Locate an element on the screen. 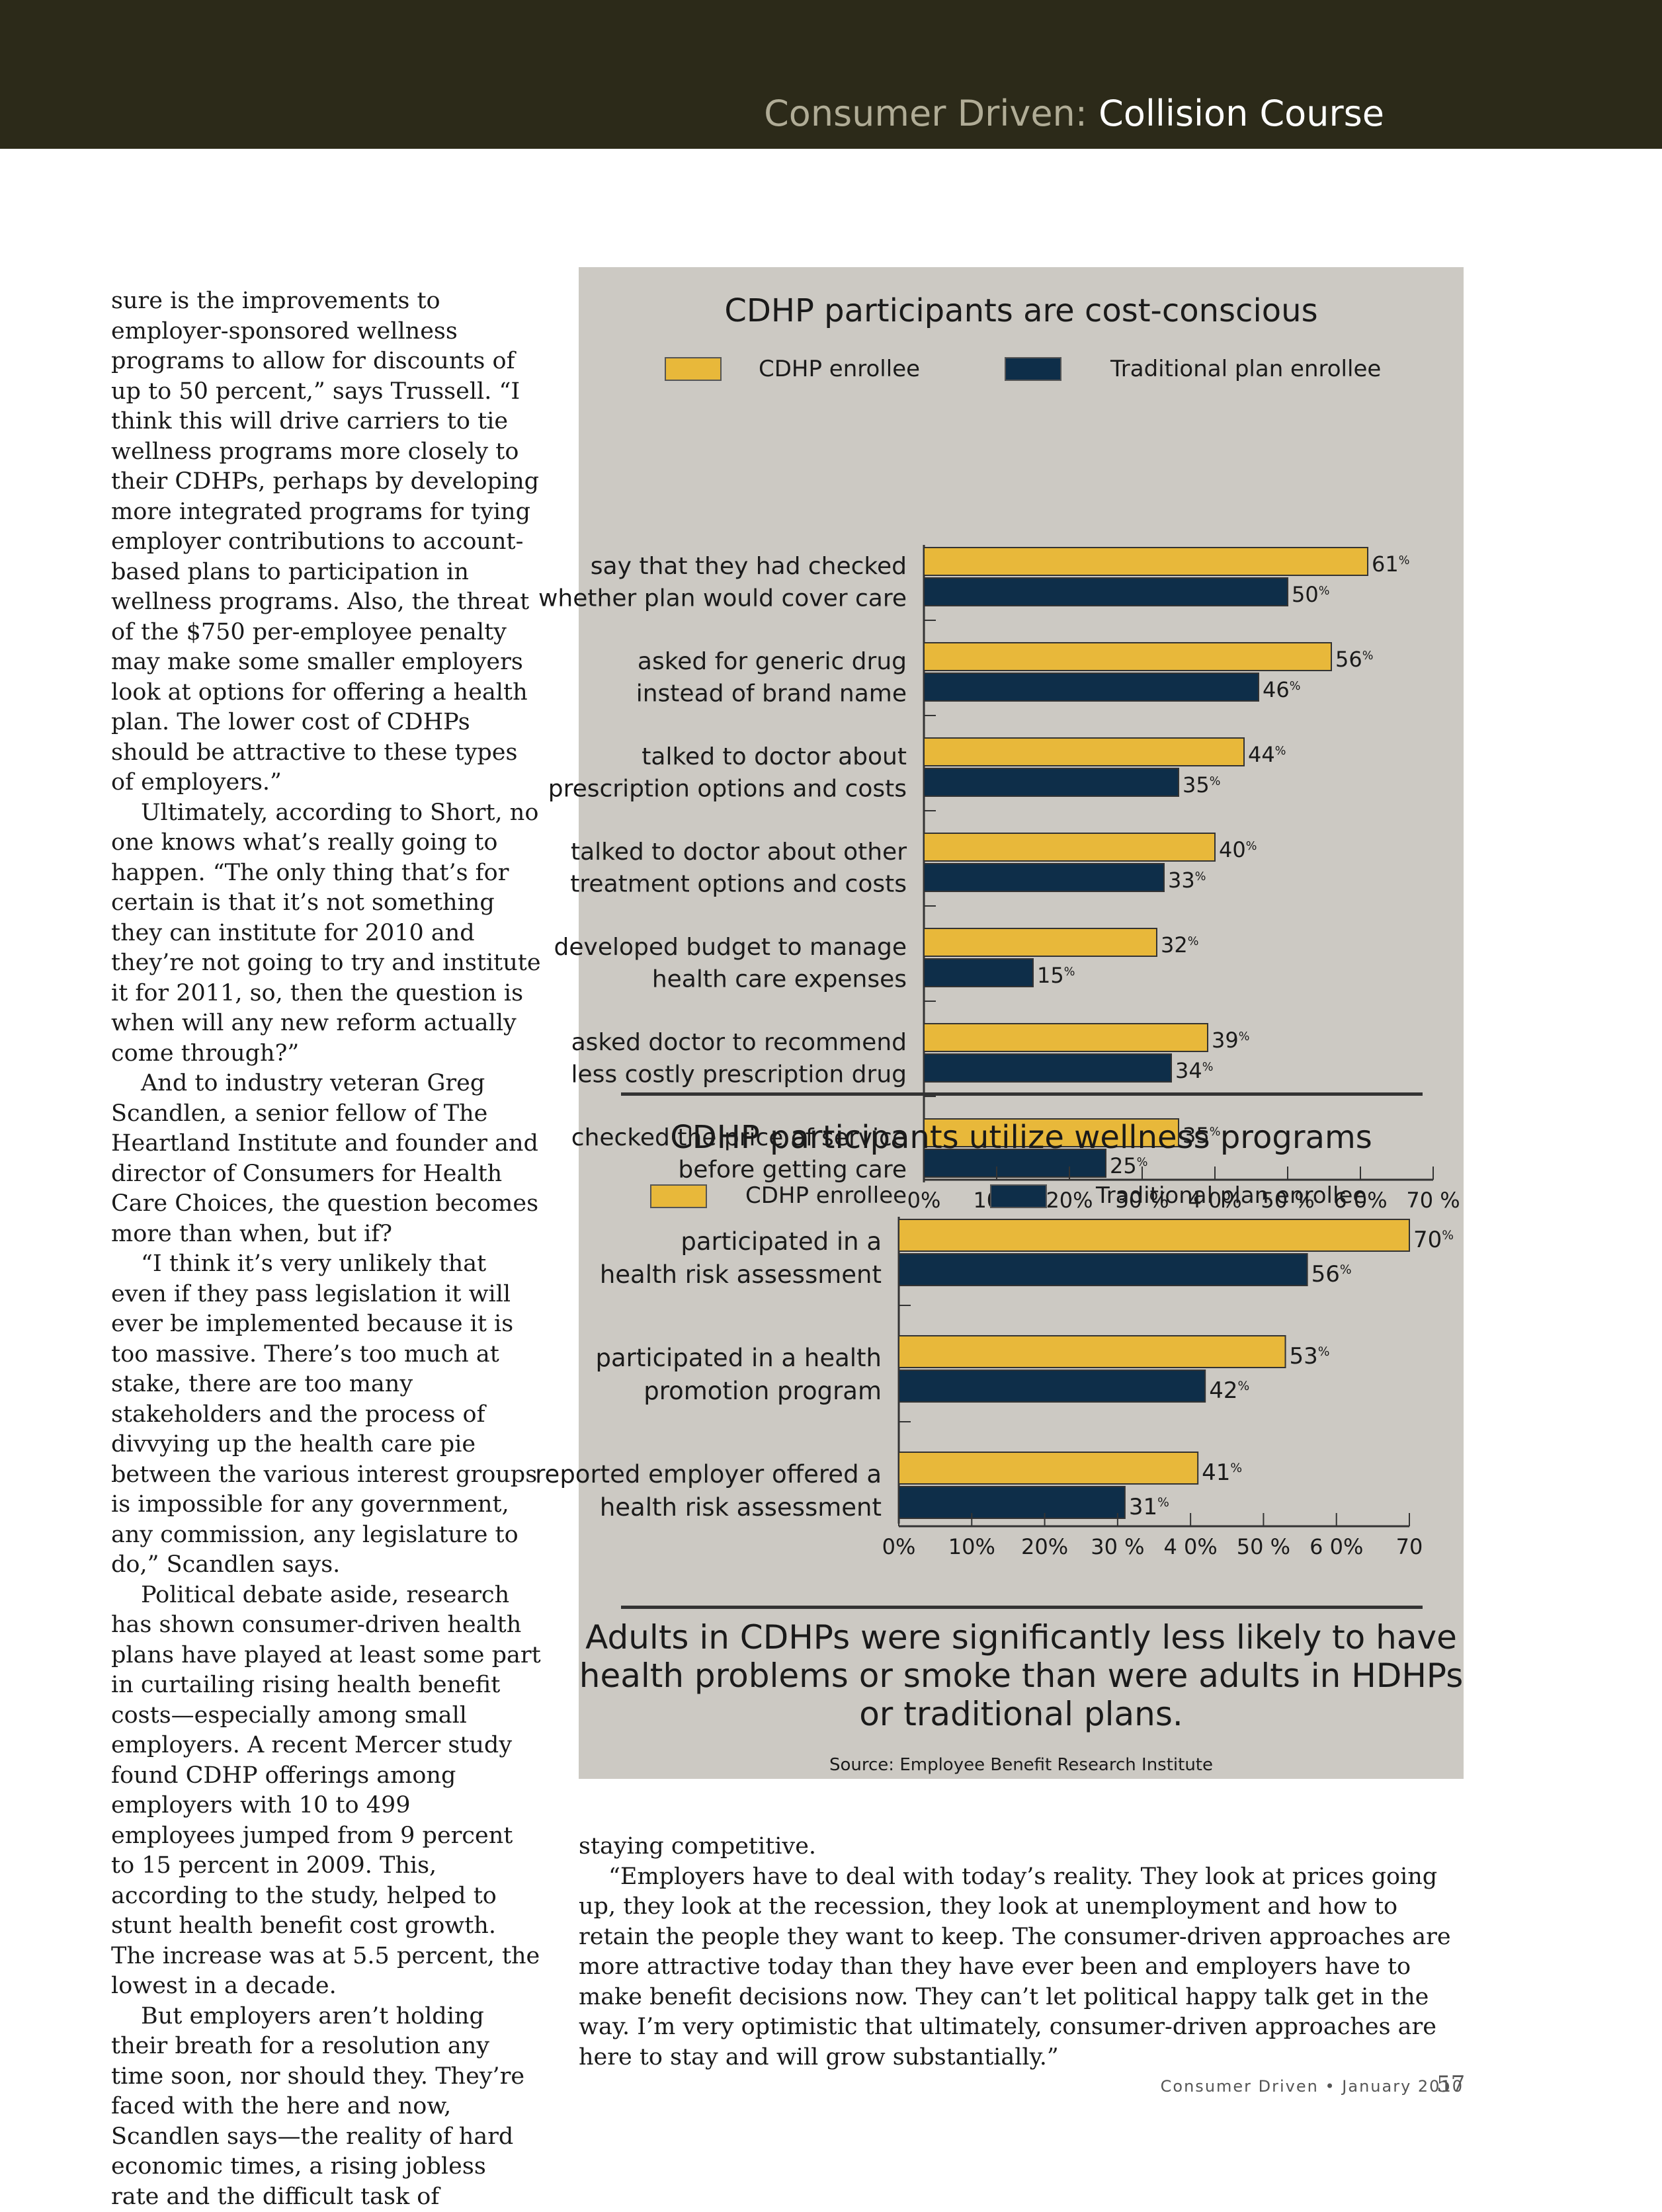  chart2-value-label: 70% is located at coordinates (1434, 1240).